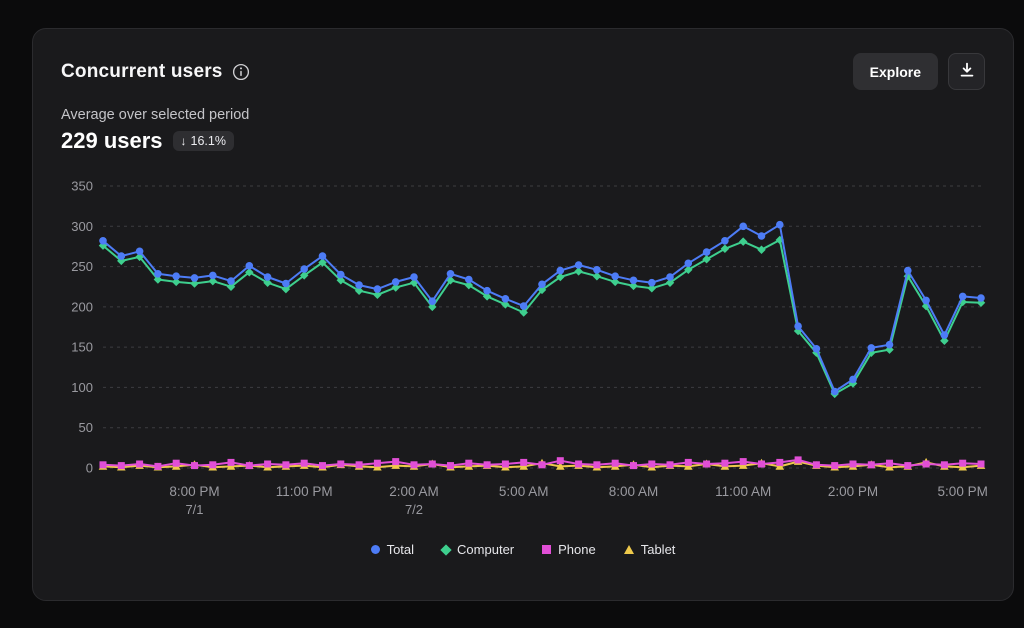 Image resolution: width=1024 pixels, height=628 pixels. Describe the element at coordinates (375, 549) in the screenshot. I see `total-circle-icon` at that location.